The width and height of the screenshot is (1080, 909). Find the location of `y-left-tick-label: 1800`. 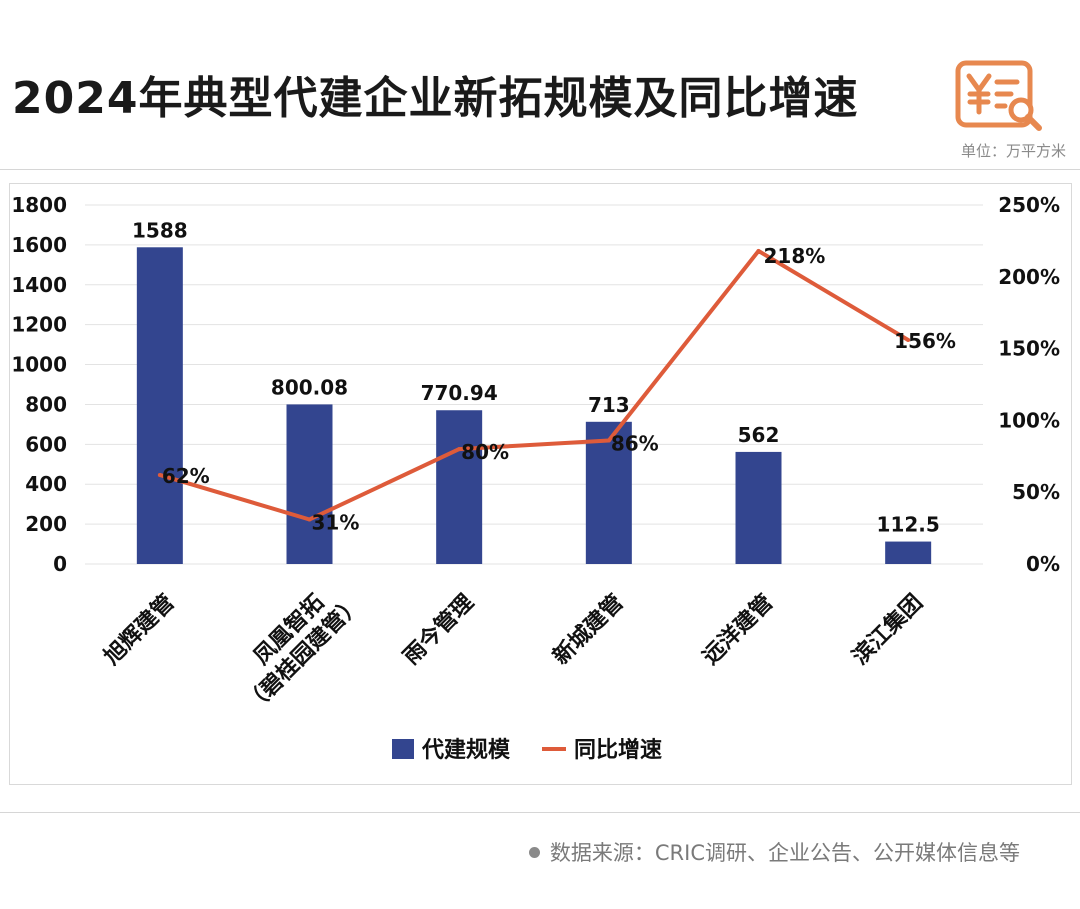

y-left-tick-label: 1800 is located at coordinates (39, 205).